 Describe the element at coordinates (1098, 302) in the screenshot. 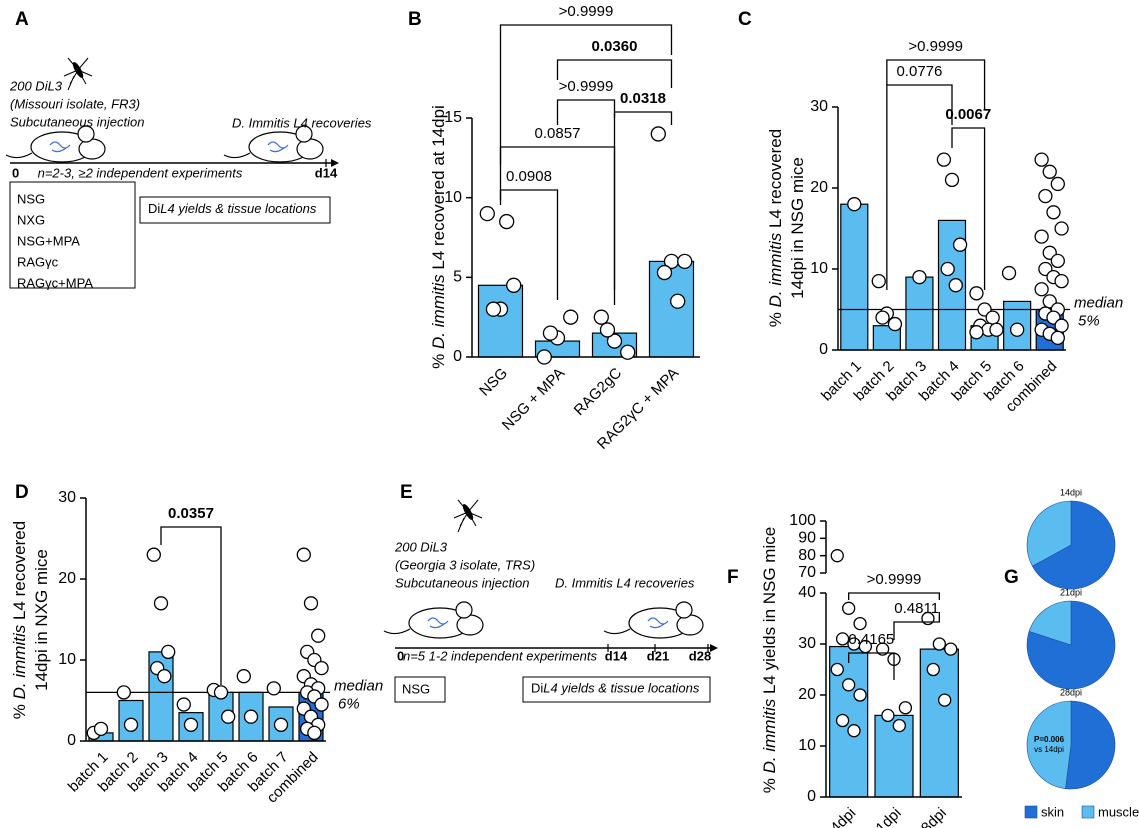

I see `median-label: median` at that location.